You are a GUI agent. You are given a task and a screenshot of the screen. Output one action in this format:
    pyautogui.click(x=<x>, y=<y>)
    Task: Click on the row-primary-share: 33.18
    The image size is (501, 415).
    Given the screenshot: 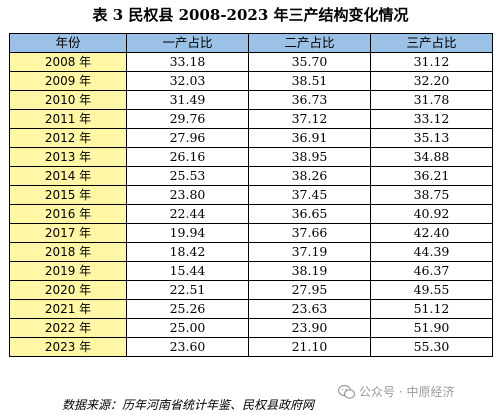 What is the action you would take?
    pyautogui.click(x=187, y=62)
    